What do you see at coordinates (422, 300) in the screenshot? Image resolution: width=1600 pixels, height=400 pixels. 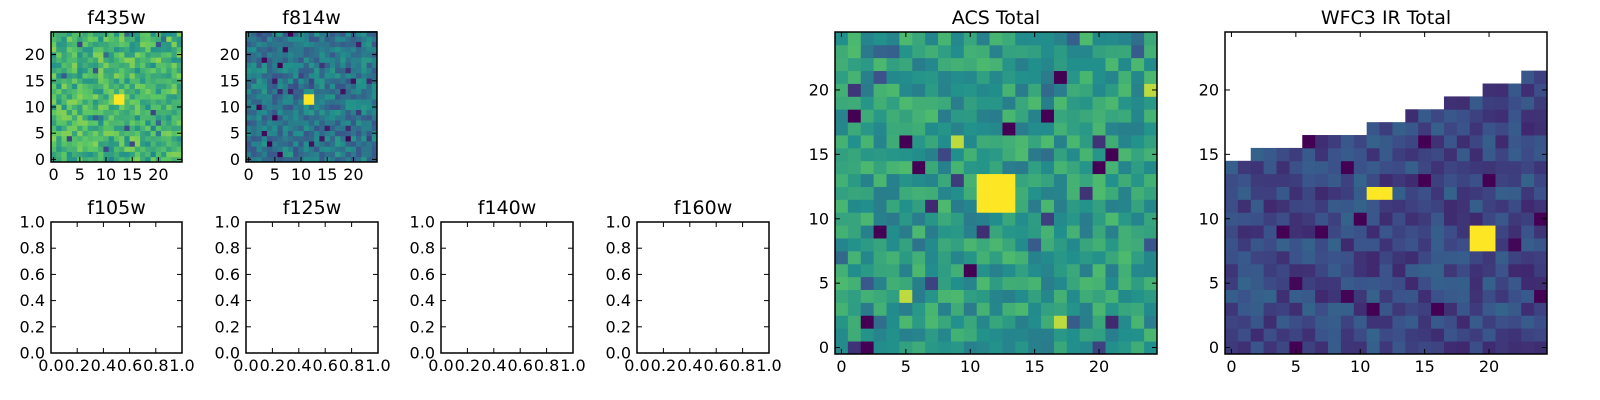 I see `y-tick-label: 0.4` at bounding box center [422, 300].